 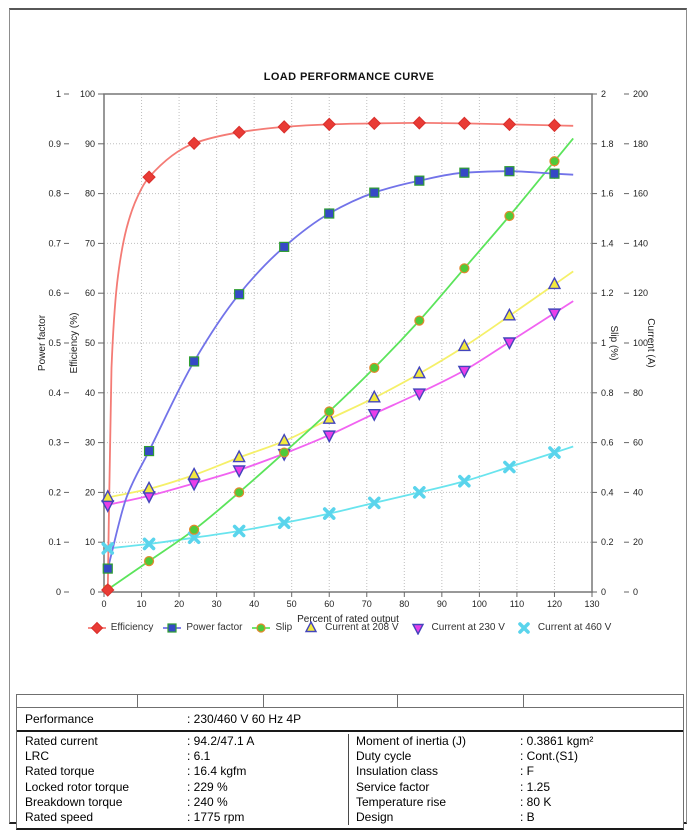 What do you see at coordinates (214, 627) in the screenshot?
I see `legend-label: Power factor` at bounding box center [214, 627].